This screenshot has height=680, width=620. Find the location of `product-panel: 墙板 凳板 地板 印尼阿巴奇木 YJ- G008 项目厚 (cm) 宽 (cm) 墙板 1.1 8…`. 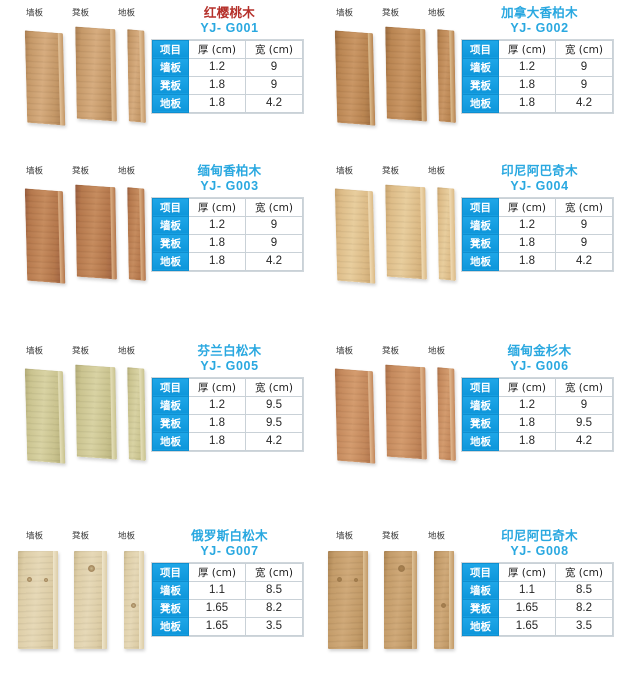

product-panel: 墙板 凳板 地板 印尼阿巴奇木 YJ- G008 项目厚 (cm) 宽 (cm) 墙板 1.1 8… is located at coordinates (465, 602).